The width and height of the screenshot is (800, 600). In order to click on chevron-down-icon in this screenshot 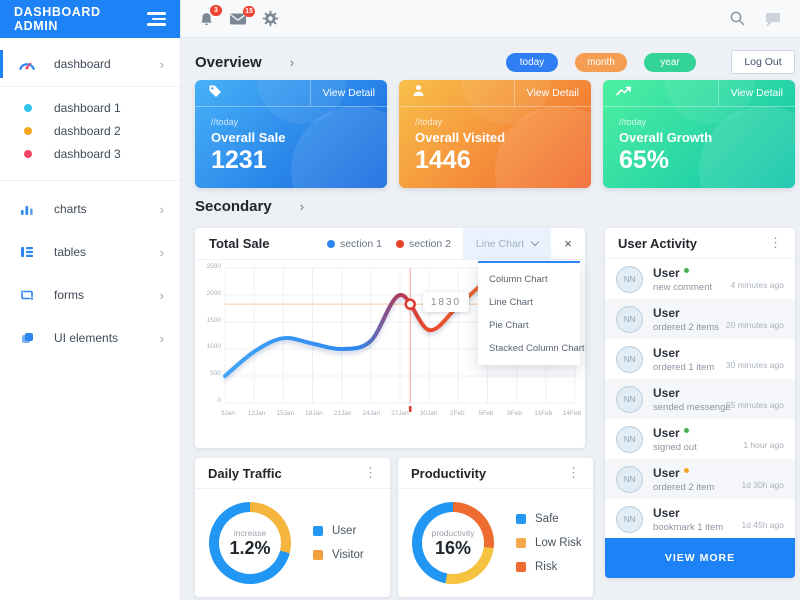, I will do `click(535, 242)`.